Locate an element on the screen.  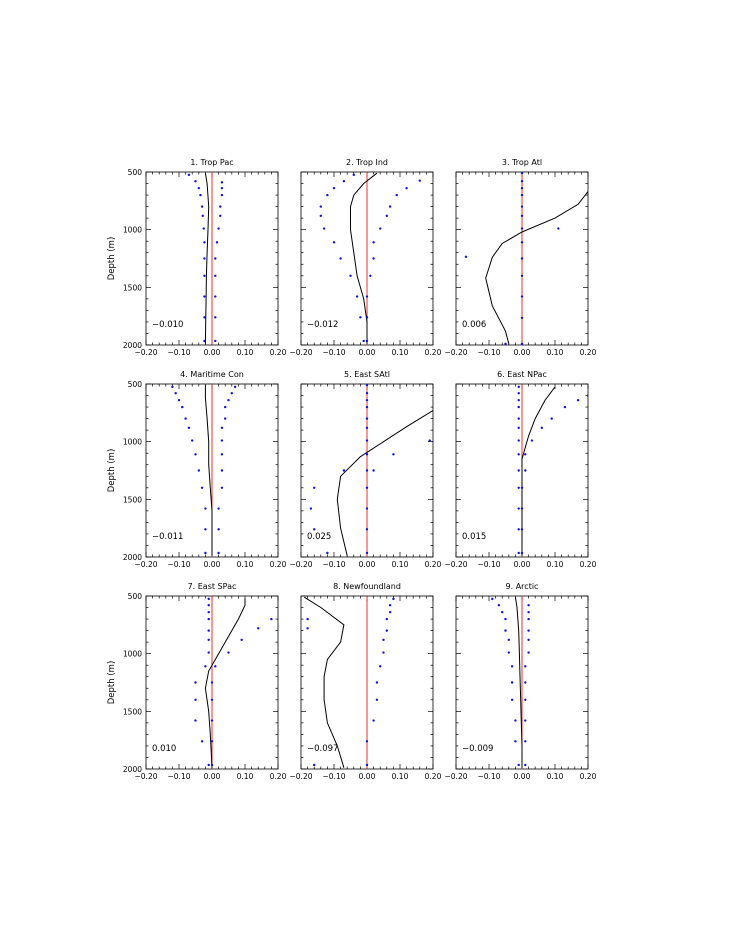
x-tick-label: 0.00 is located at coordinates (367, 776).